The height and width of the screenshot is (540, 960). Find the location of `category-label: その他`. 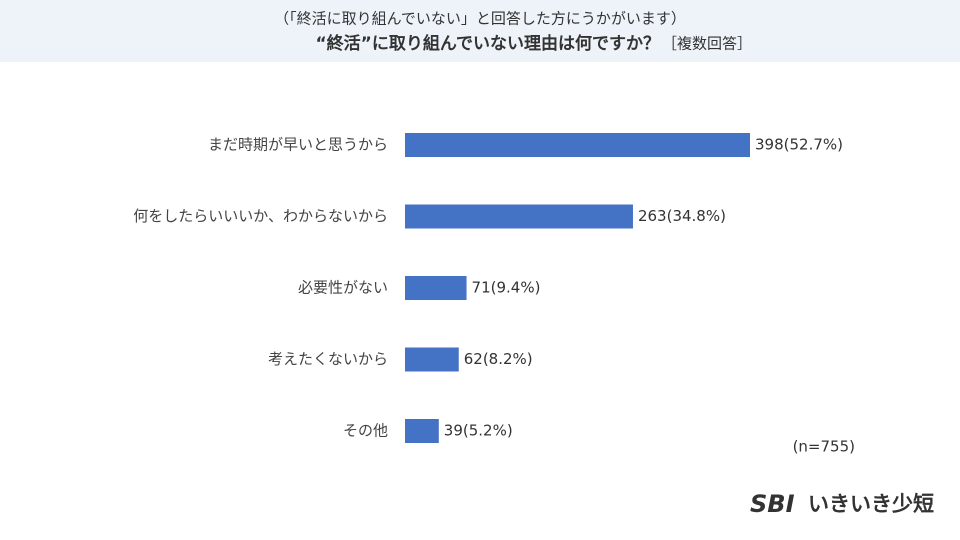

category-label: その他 is located at coordinates (365, 431).